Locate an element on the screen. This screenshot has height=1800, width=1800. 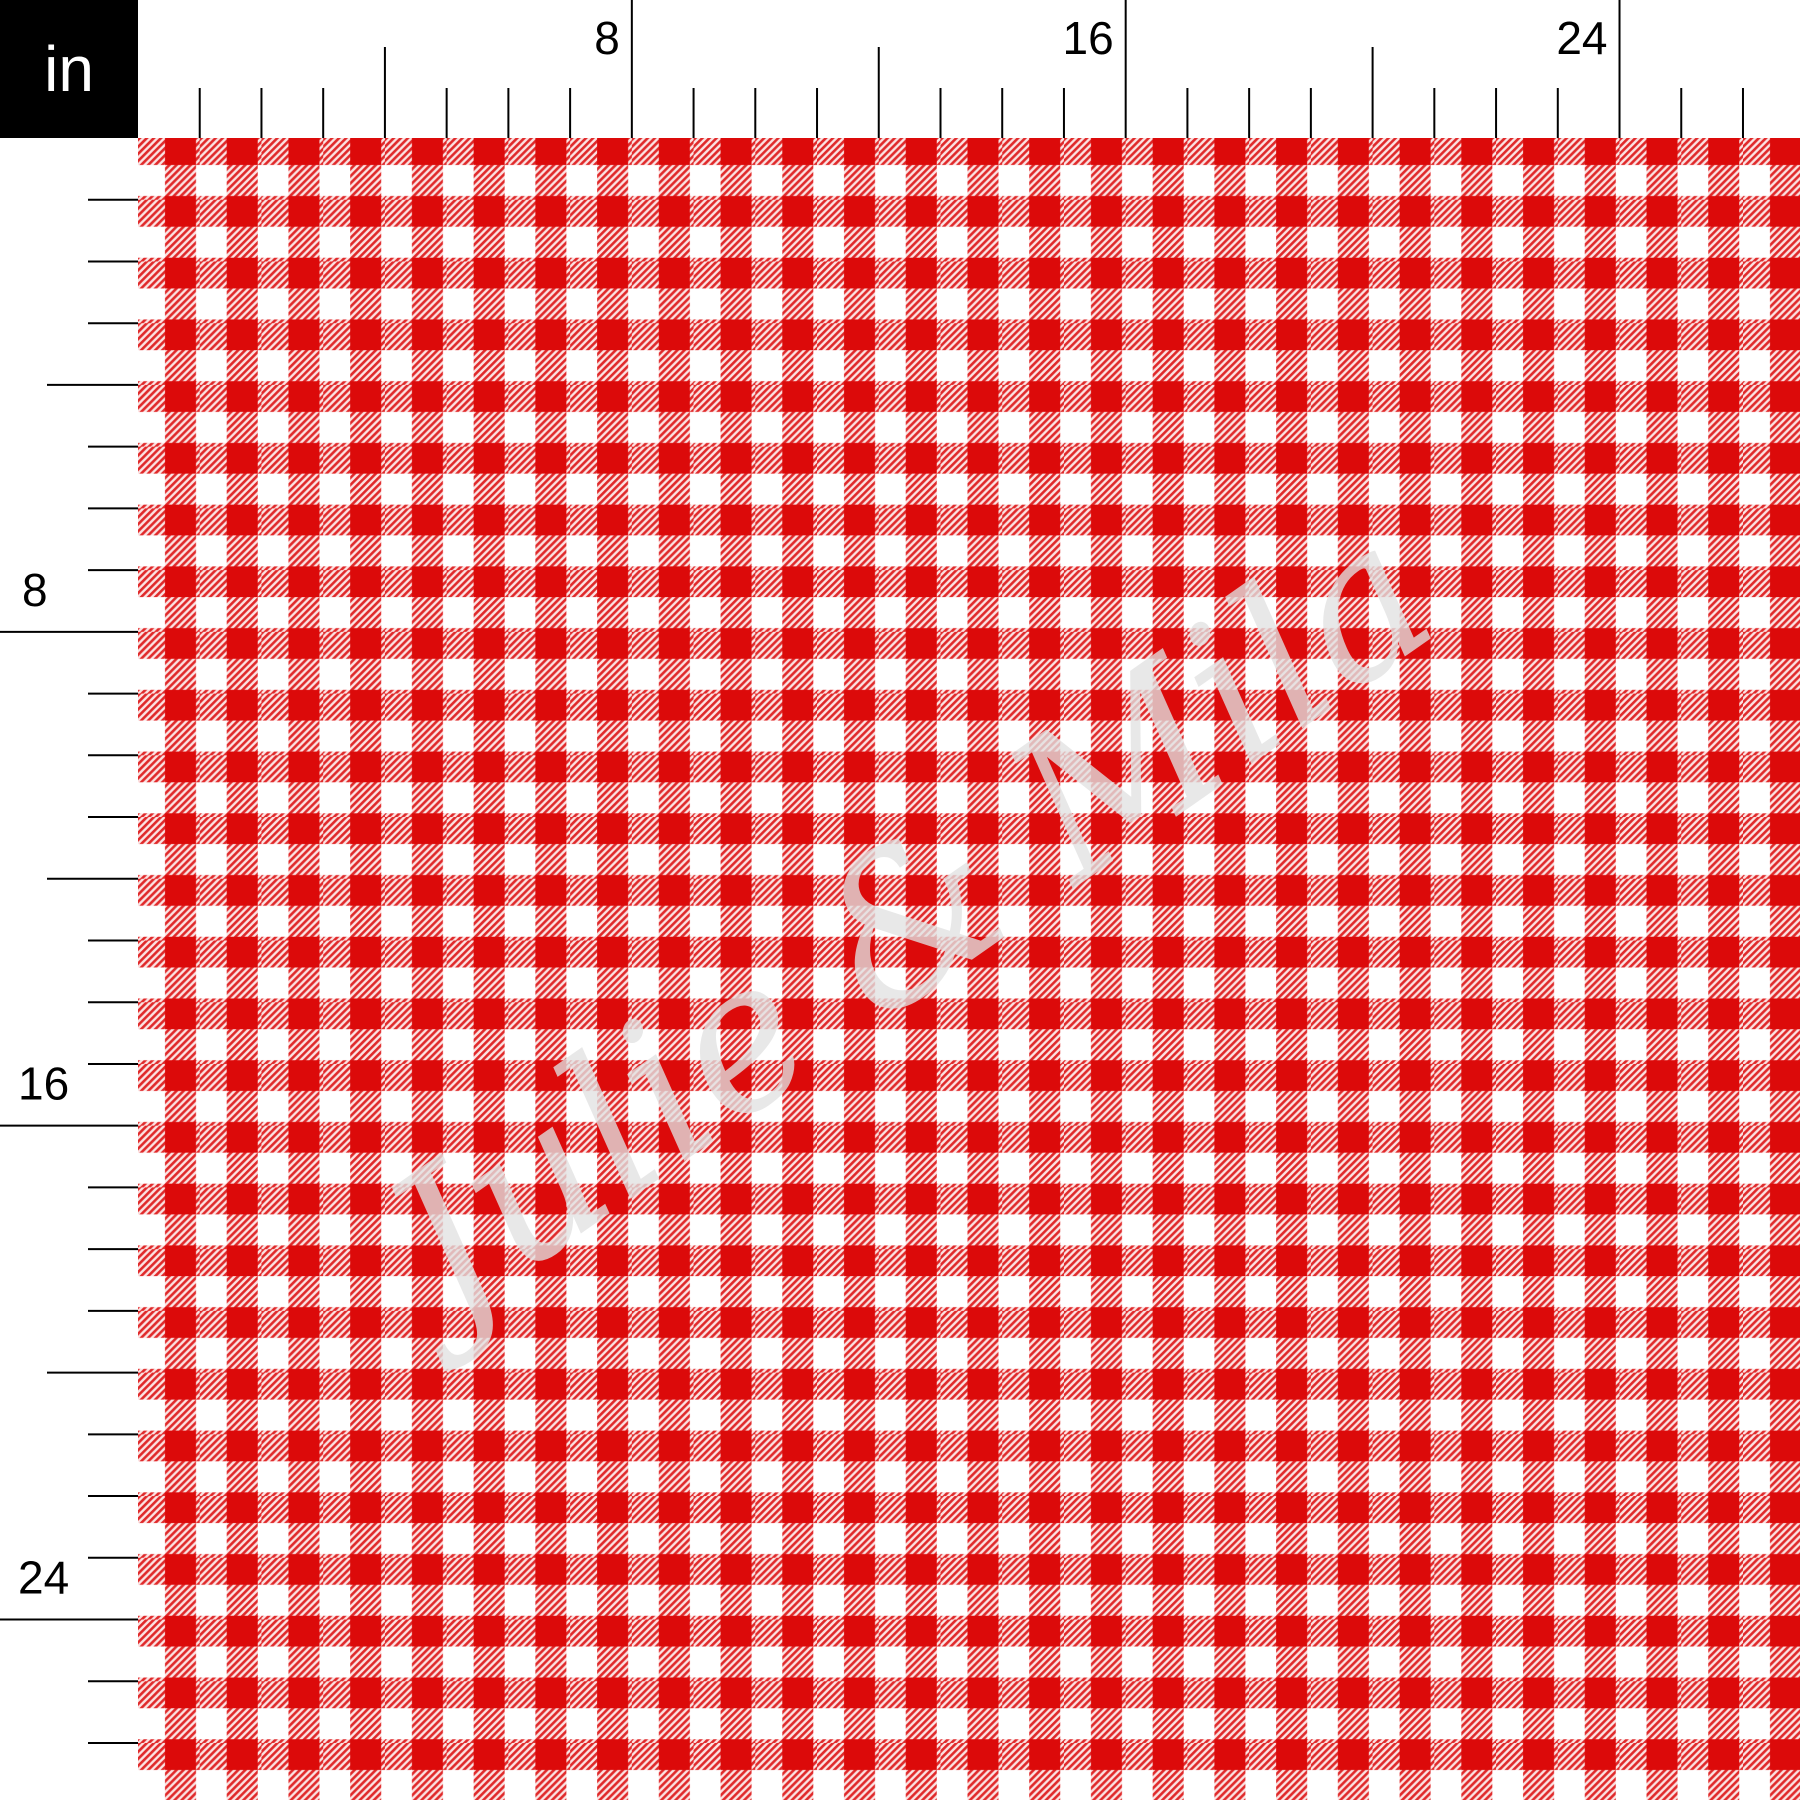
top-ruler-label: 24 is located at coordinates (1581, 38).